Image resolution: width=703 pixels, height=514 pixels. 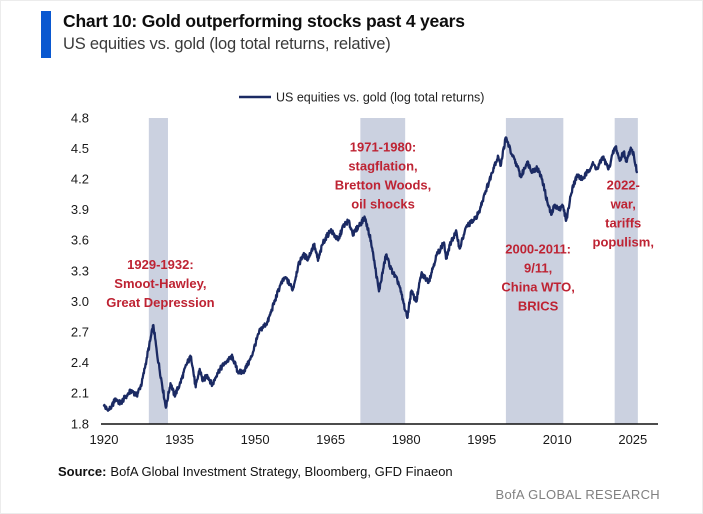 What do you see at coordinates (80, 423) in the screenshot?
I see `y-tick-label: 1.8` at bounding box center [80, 423].